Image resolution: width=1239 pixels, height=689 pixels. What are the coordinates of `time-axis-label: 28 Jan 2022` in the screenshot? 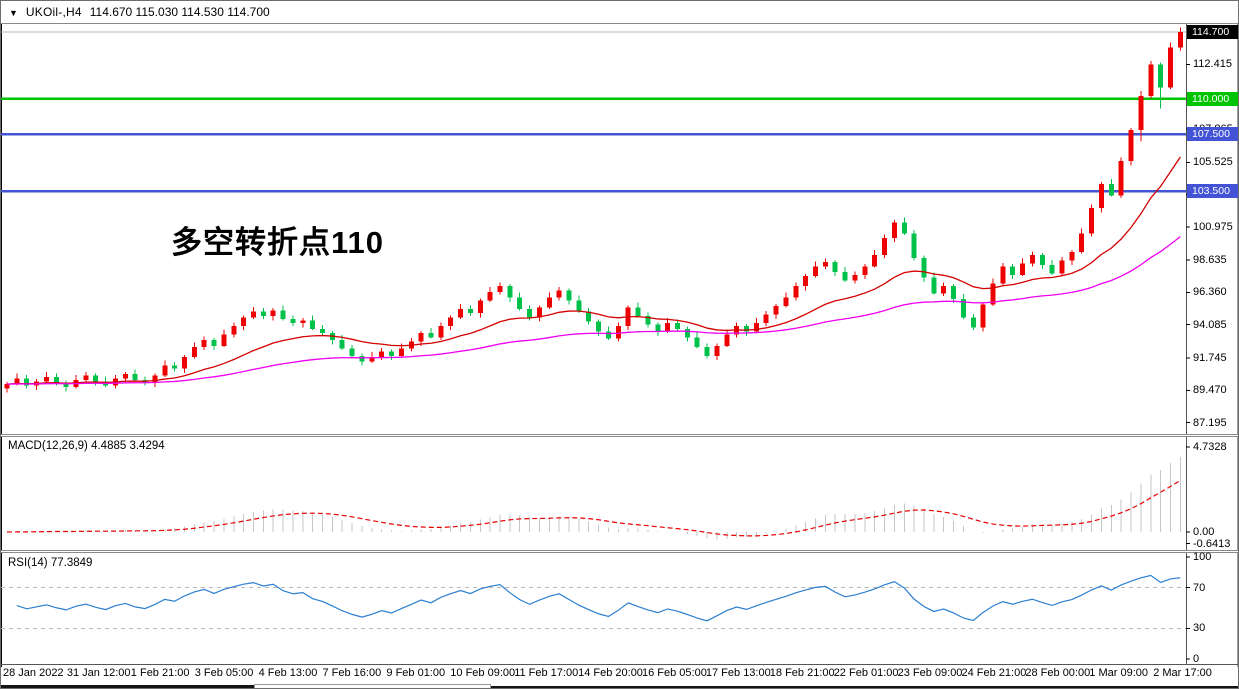 It's located at (33, 673).